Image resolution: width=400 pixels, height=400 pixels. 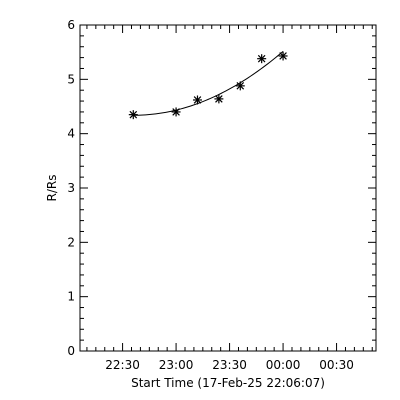 I want to click on x-tick-labels: 22:30 23:00 23:30 00:00 00:30, so click(x=229, y=365).